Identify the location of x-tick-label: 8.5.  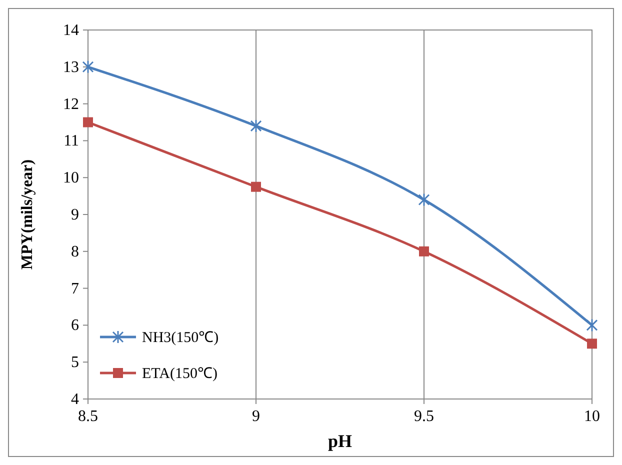
(88, 416).